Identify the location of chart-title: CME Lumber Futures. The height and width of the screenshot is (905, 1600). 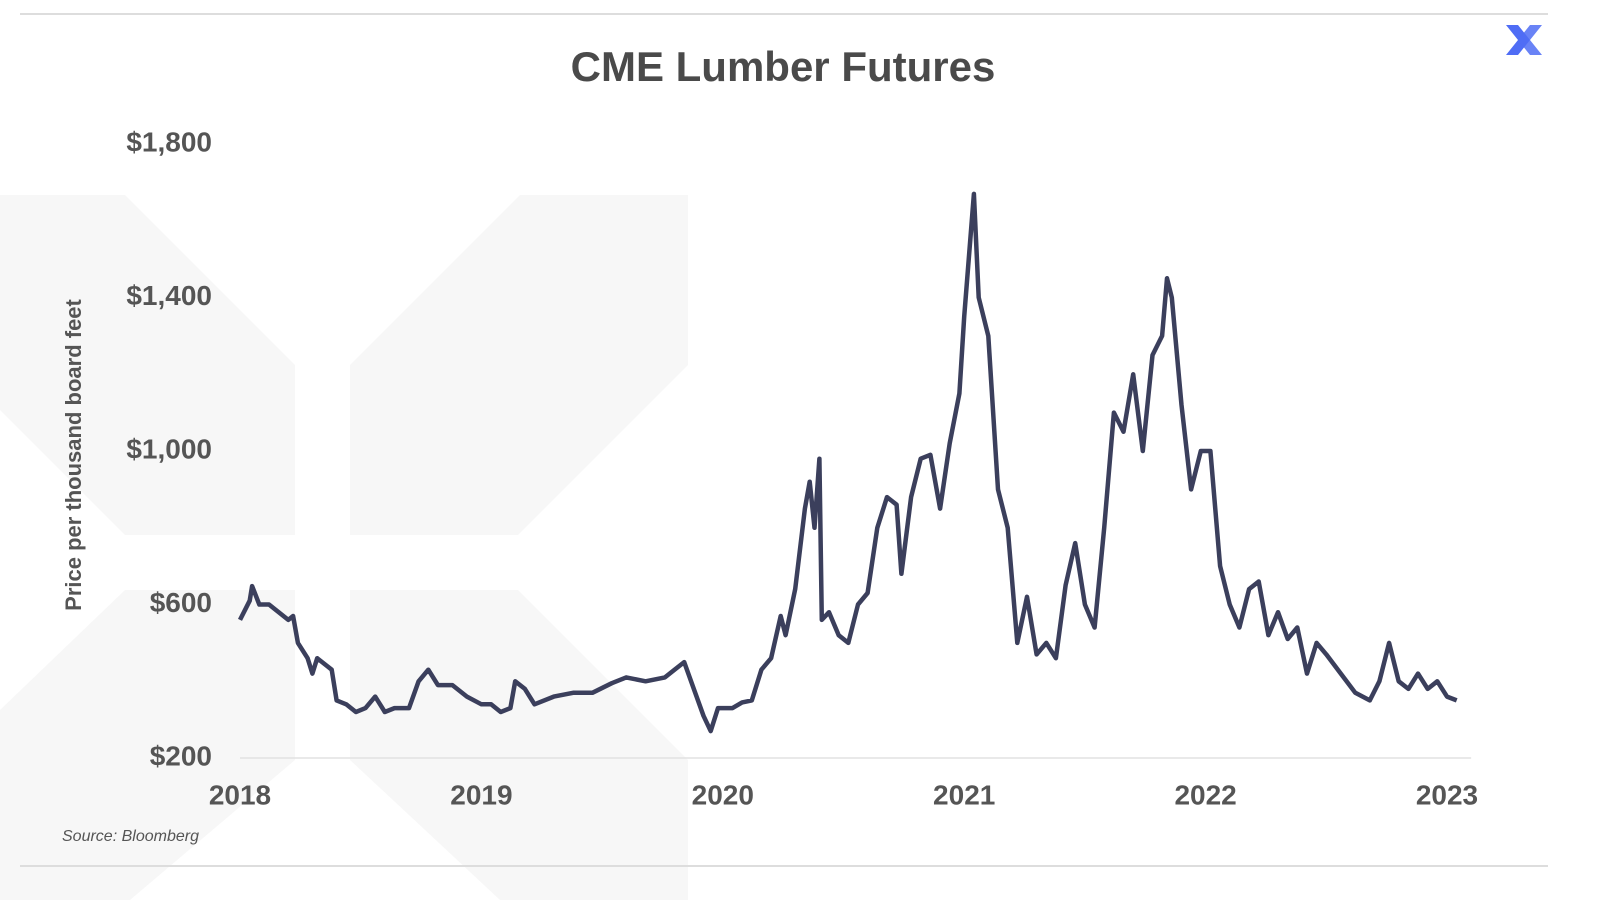
(783, 66).